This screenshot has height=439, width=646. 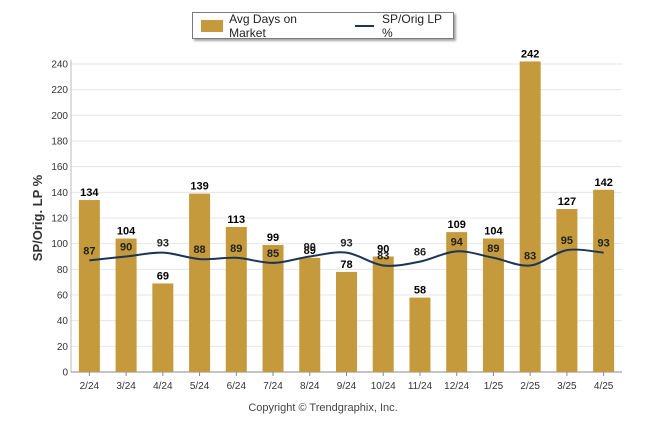 I want to click on y-tick-label: 20, so click(x=63, y=347).